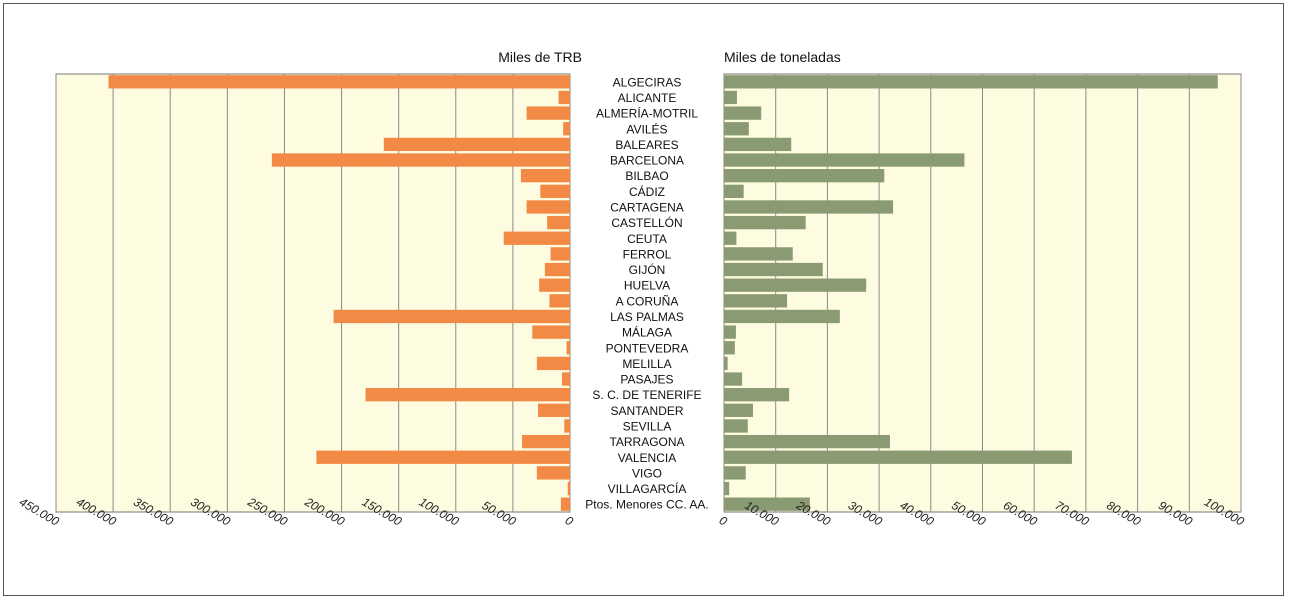 Image resolution: width=1290 pixels, height=602 pixels. Describe the element at coordinates (647, 82) in the screenshot. I see `category-label-0: ALGECIRAS` at that location.